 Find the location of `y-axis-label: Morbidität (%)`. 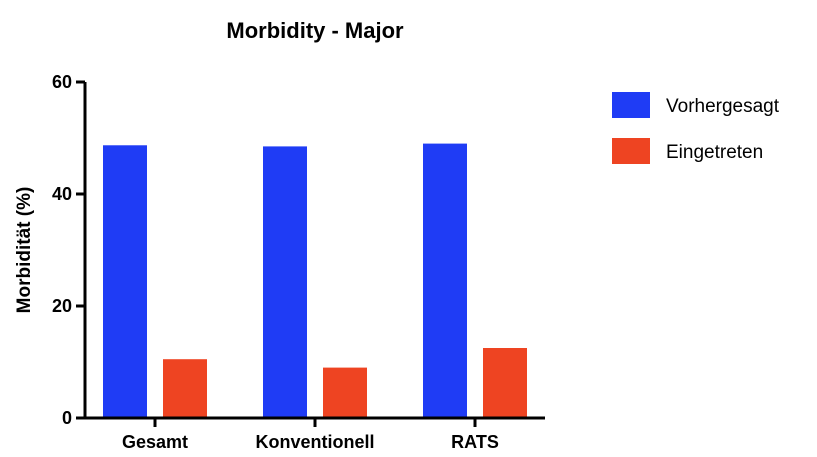

y-axis-label: Morbidität (%) is located at coordinates (24, 250).